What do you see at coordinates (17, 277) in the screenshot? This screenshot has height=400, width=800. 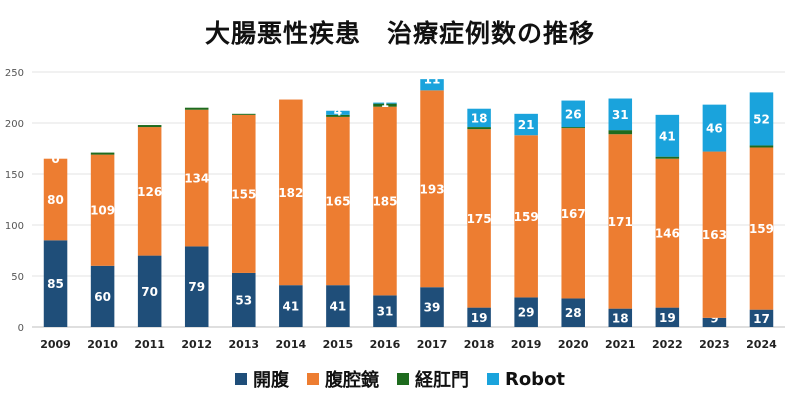 I see `y-tick-label: 50` at bounding box center [17, 277].